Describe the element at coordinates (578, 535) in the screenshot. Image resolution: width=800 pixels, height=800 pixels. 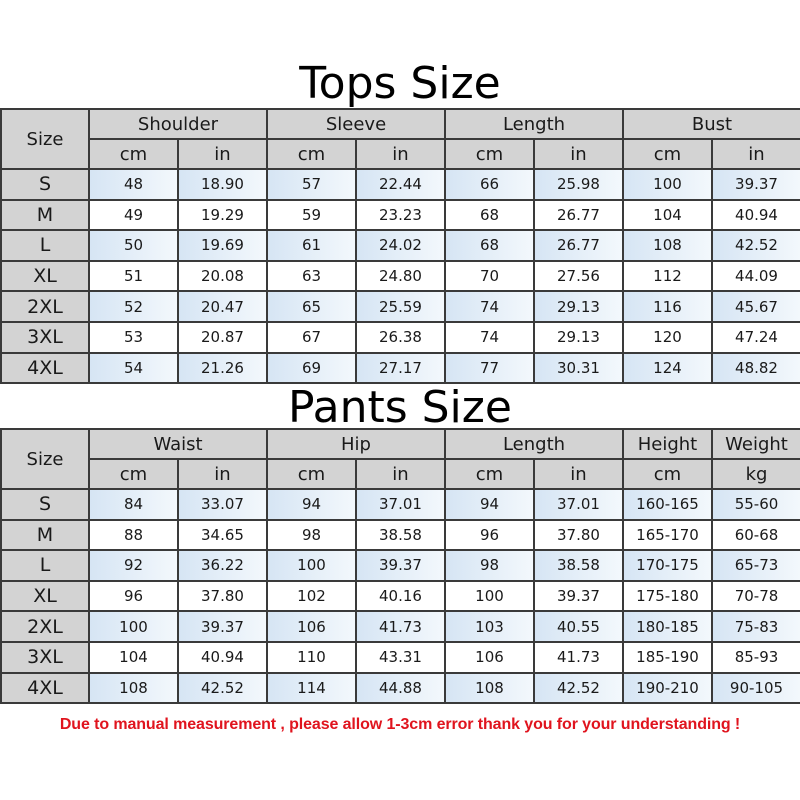
I see `table-cell: 37.80` at that location.